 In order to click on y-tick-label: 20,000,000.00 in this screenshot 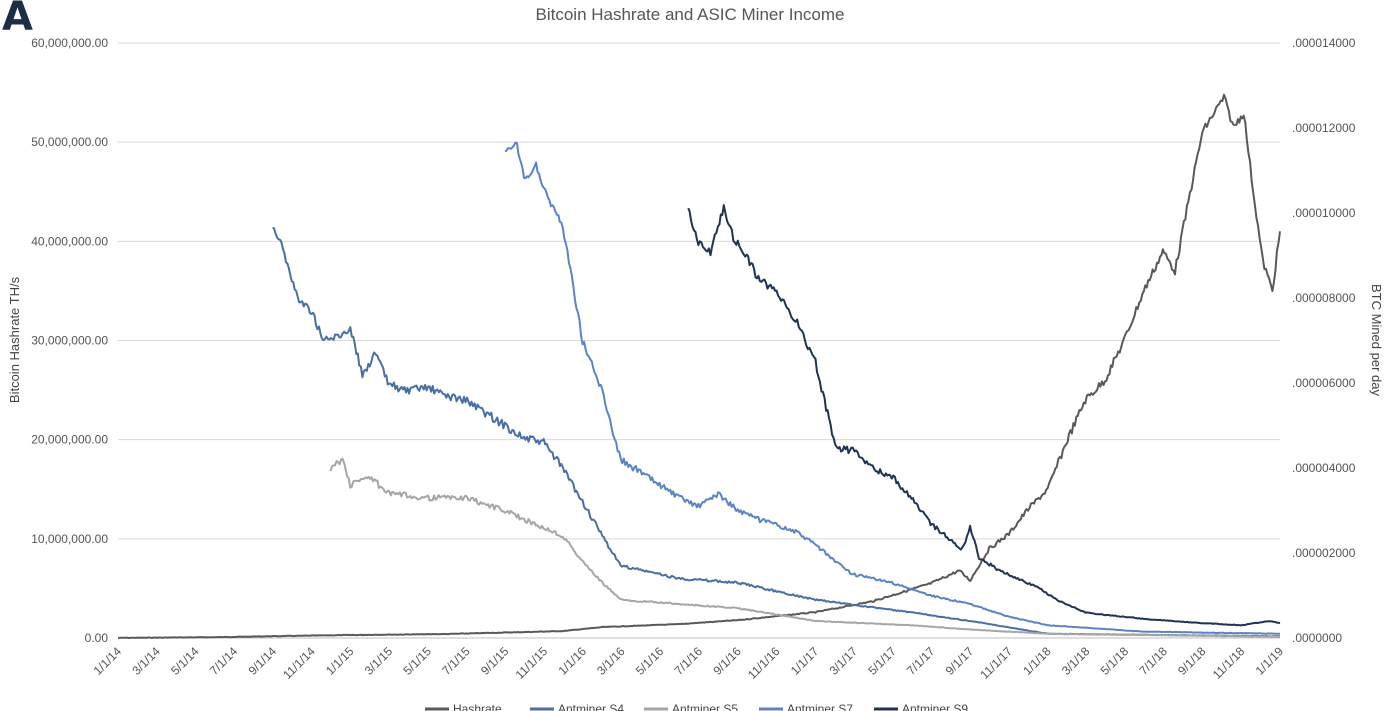, I will do `click(69, 440)`.